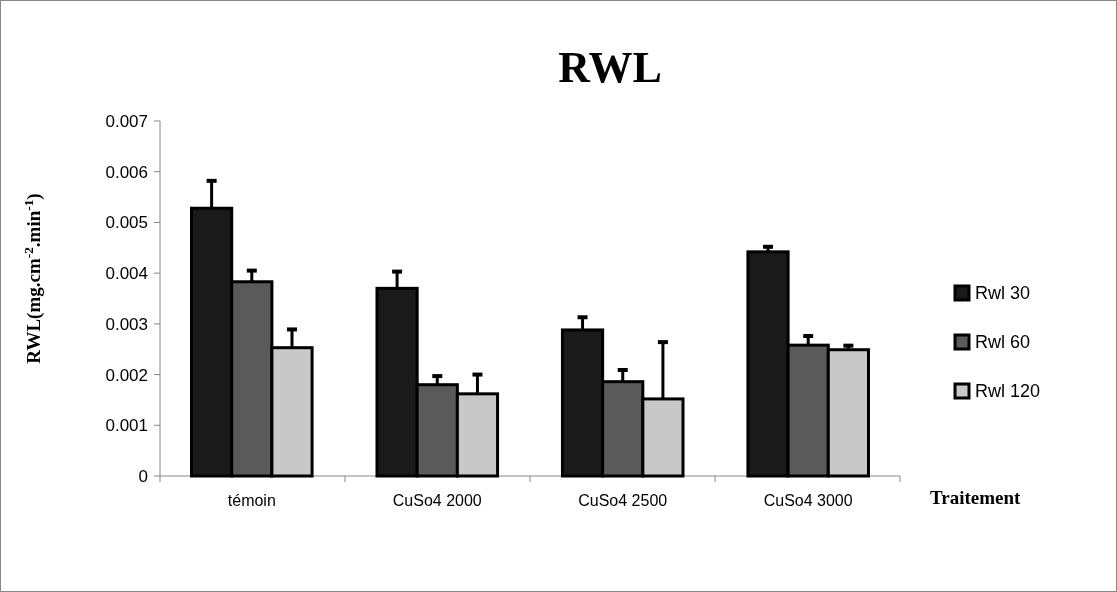 This screenshot has width=1117, height=592. I want to click on x-tick-label: CuSo4 3000, so click(808, 500).